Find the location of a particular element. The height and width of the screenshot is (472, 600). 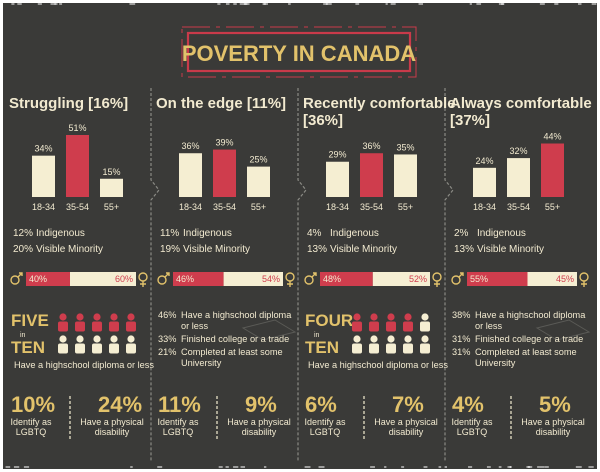

bar-category-label: 35-54 is located at coordinates (371, 207).